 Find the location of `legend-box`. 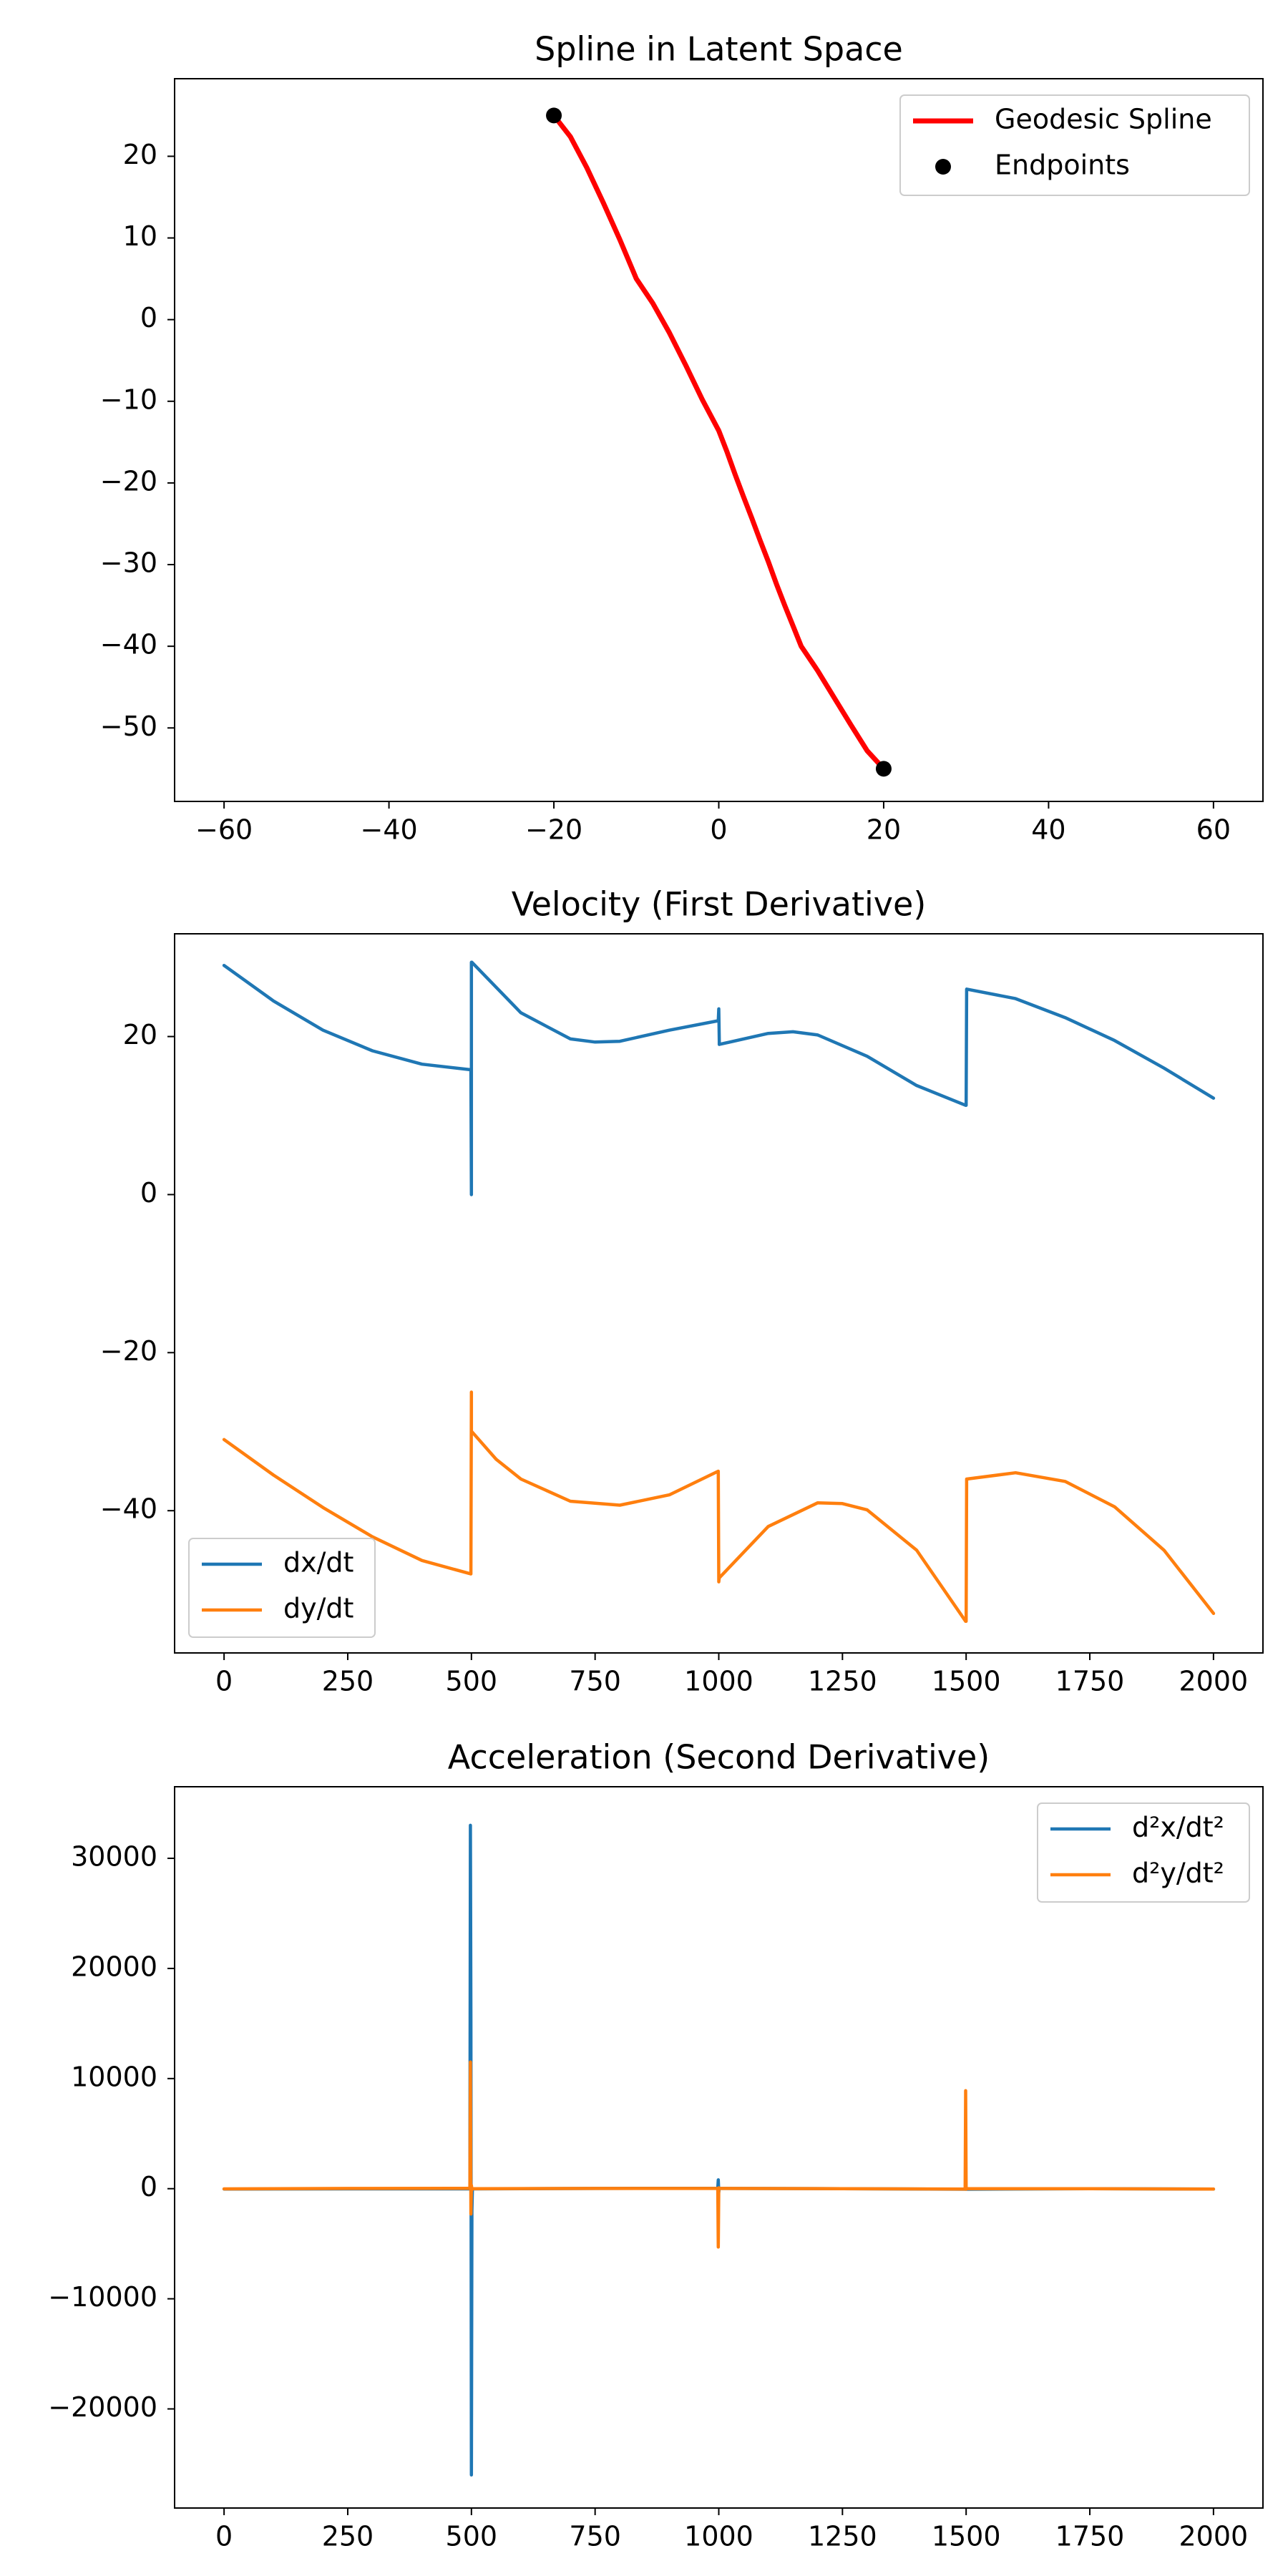

legend-box is located at coordinates (1074, 145).